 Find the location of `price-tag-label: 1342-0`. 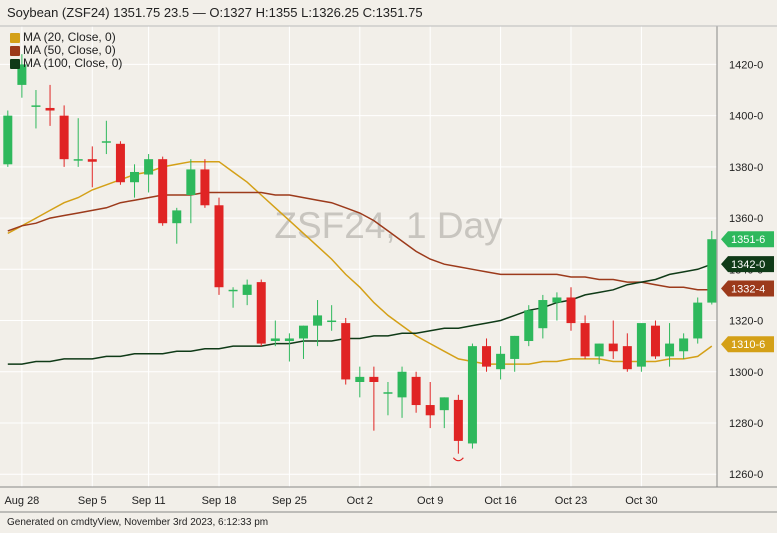

price-tag-label: 1342-0 is located at coordinates (748, 265).